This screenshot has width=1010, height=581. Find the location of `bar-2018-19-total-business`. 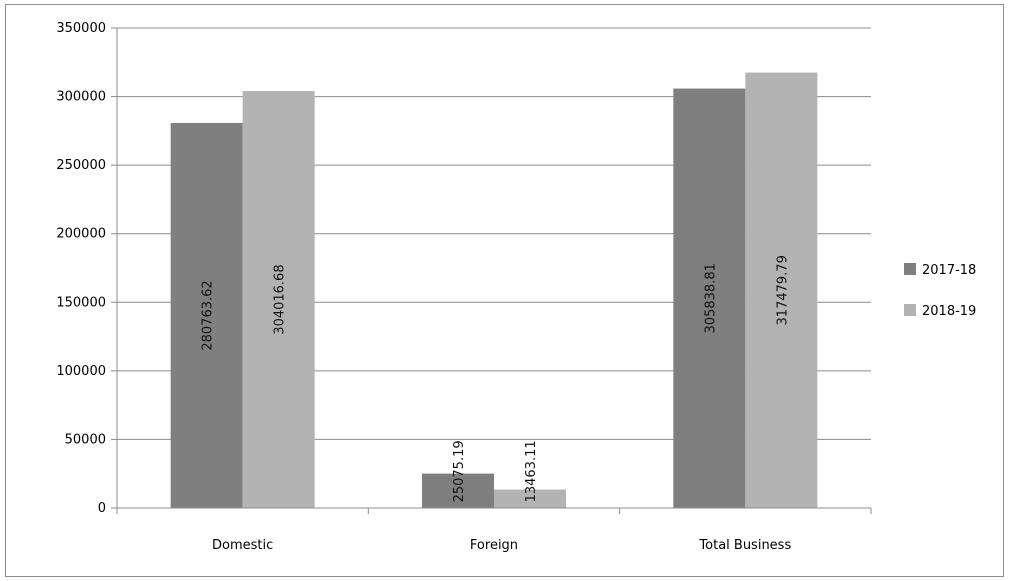

bar-2018-19-total-business is located at coordinates (781, 290).